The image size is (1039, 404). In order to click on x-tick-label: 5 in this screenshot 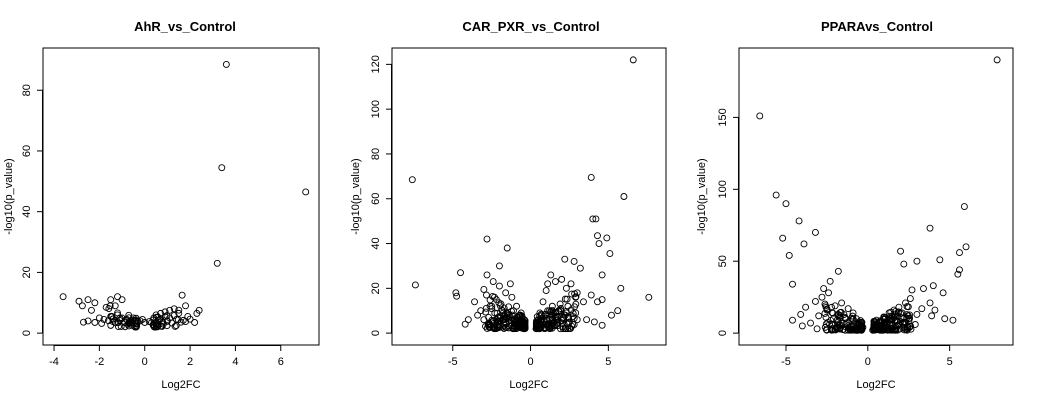, I will do `click(950, 362)`.